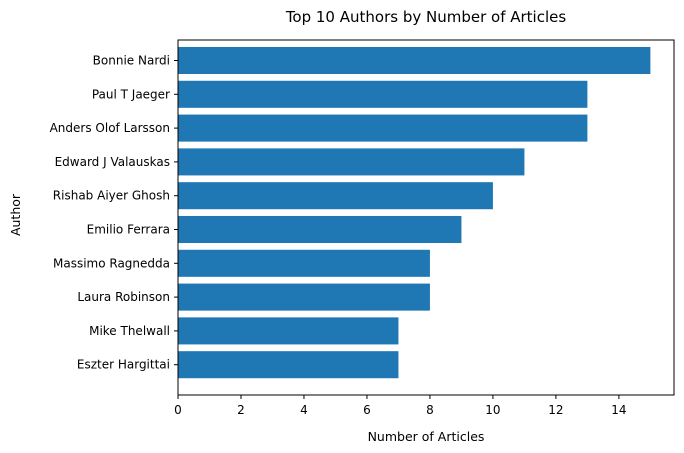  What do you see at coordinates (123, 297) in the screenshot?
I see `y-tick-label: Laura Robinson` at bounding box center [123, 297].